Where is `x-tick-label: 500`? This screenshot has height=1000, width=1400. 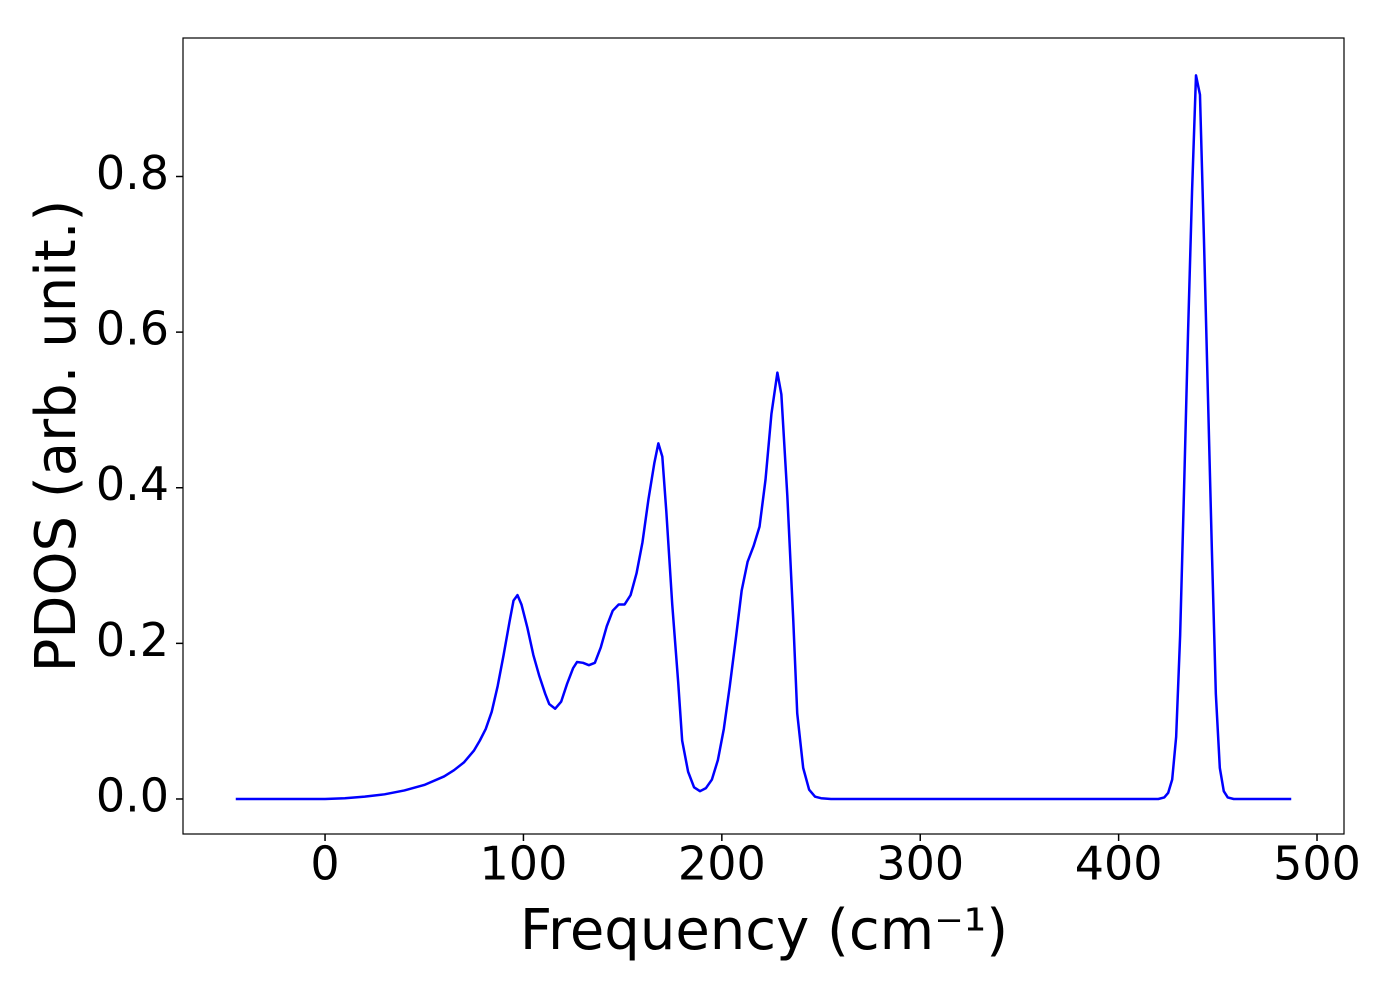 x-tick-label: 500 is located at coordinates (1317, 864).